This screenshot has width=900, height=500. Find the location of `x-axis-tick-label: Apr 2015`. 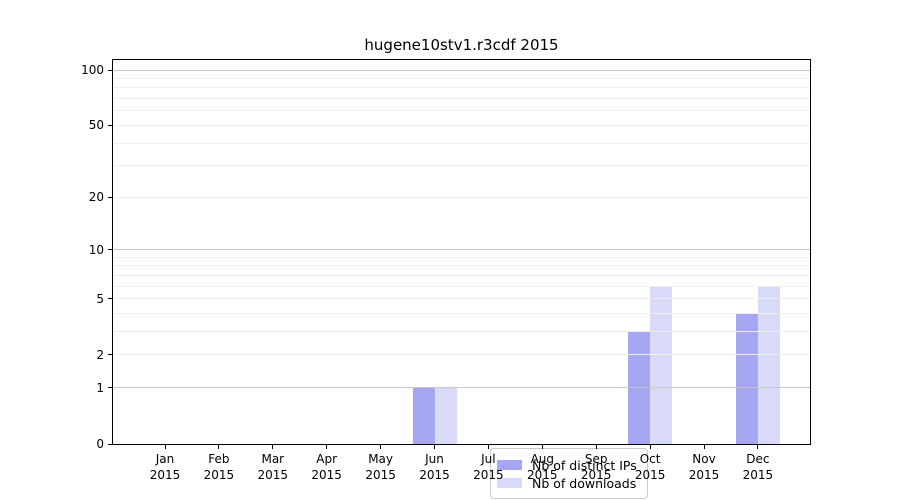

x-axis-tick-label: Apr 2015 is located at coordinates (327, 467).